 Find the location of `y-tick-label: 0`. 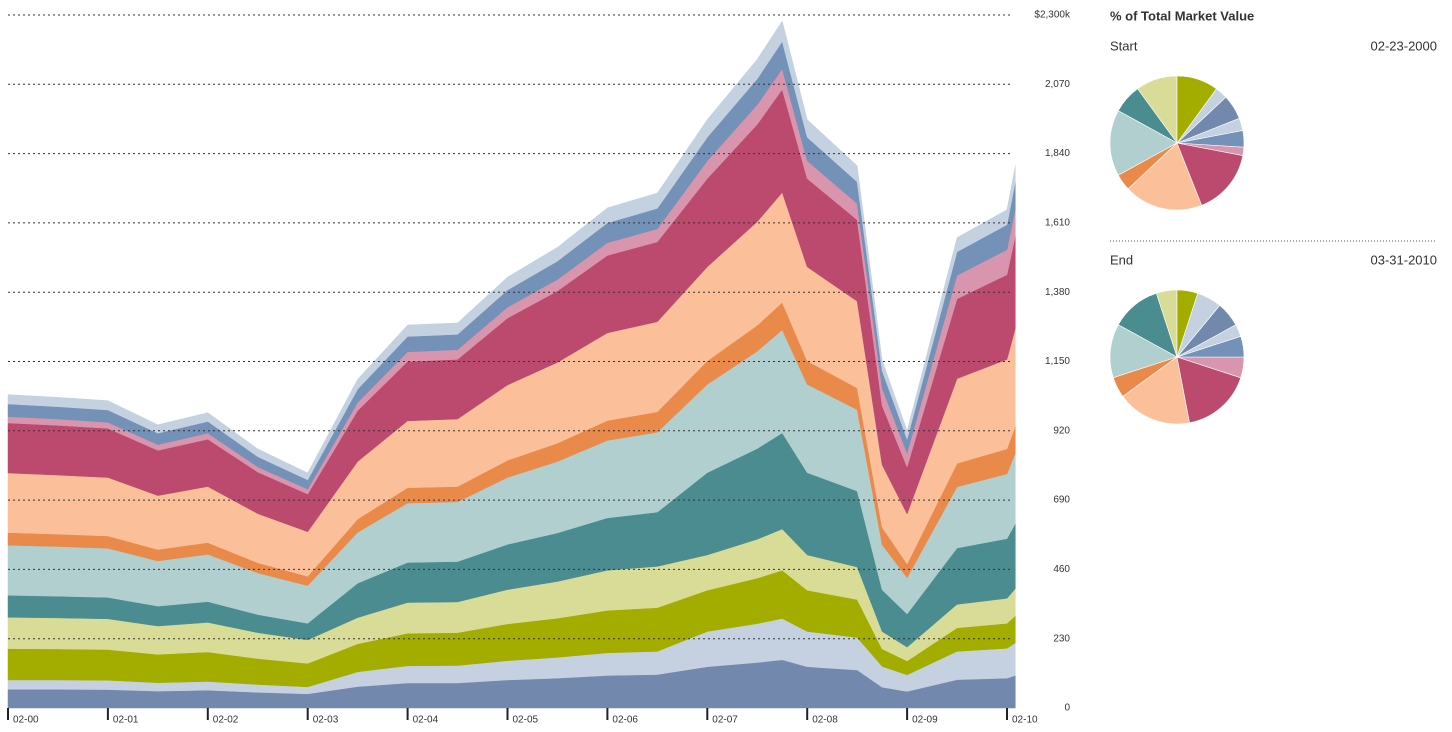

y-tick-label: 0 is located at coordinates (1067, 708).